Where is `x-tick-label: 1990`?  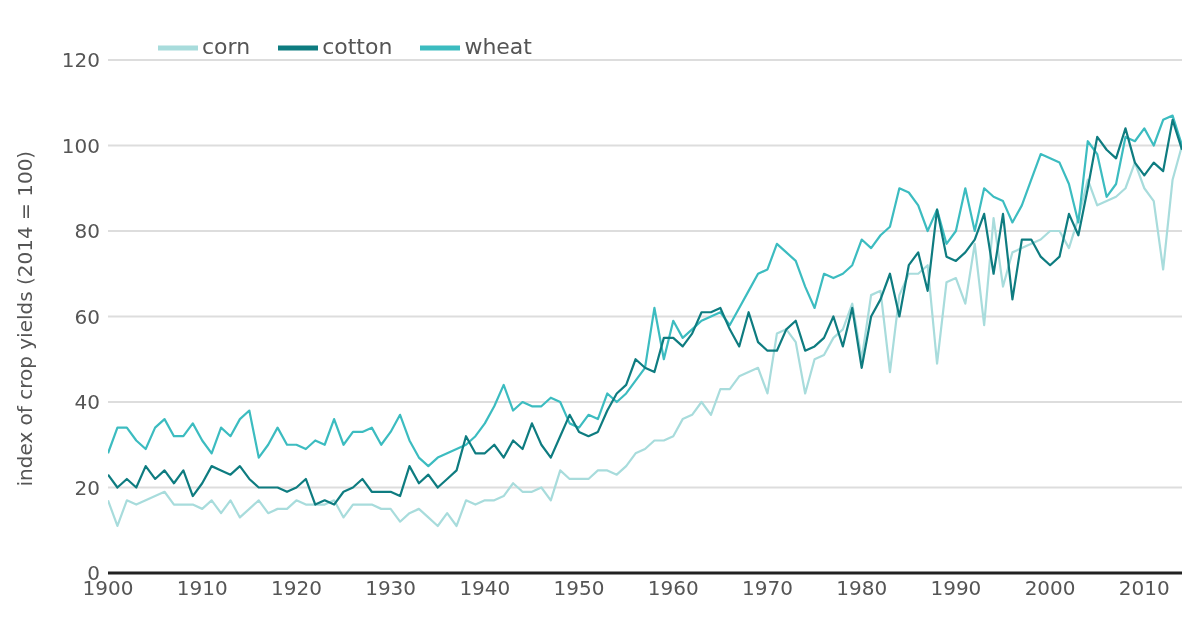
x-tick-label: 1990 is located at coordinates (956, 588).